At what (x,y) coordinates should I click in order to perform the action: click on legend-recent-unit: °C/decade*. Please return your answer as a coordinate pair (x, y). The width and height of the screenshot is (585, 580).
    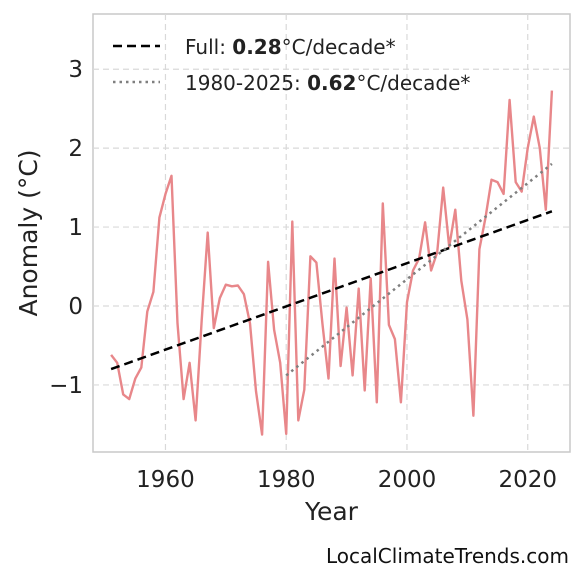
    Looking at the image, I should click on (413, 83).